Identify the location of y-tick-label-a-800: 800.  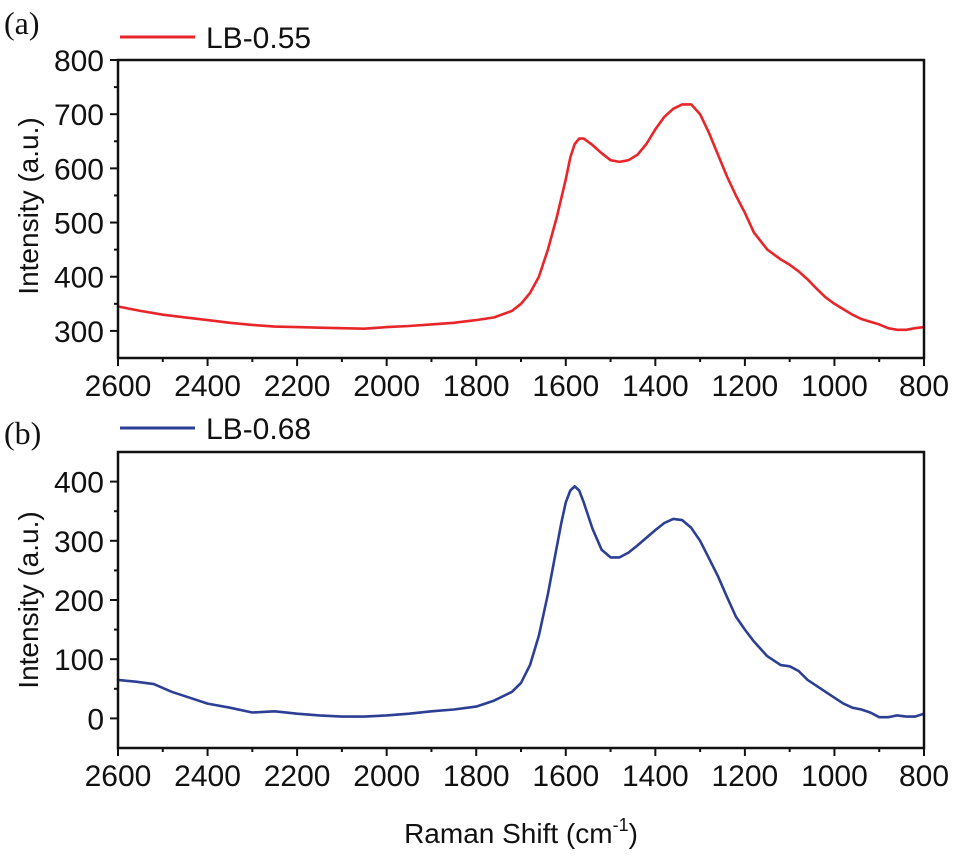
(79, 61).